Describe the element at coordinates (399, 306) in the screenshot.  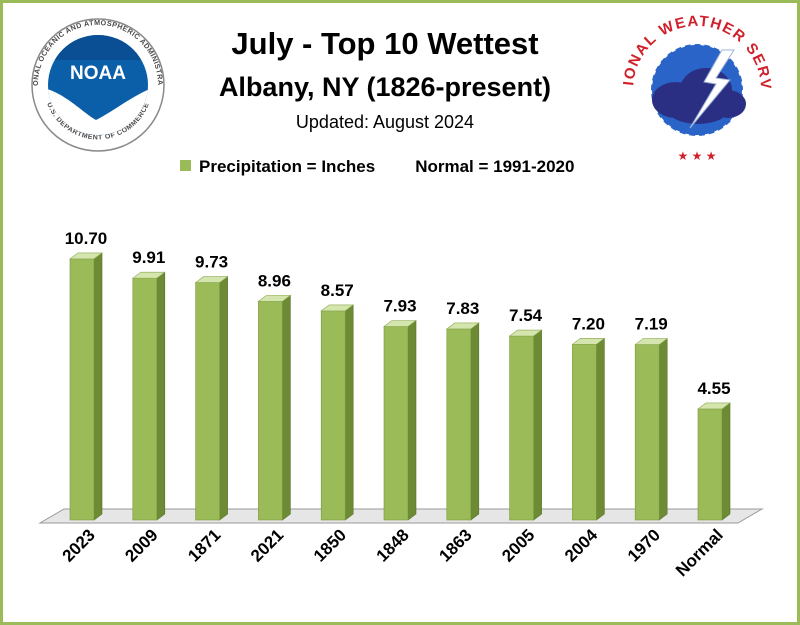
I see `data-label-1848: 7.93` at that location.